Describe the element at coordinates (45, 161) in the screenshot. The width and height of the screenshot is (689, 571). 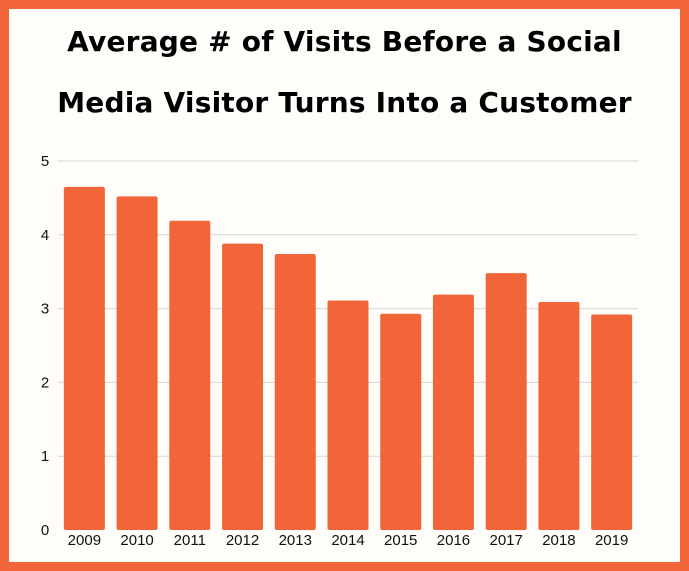
I see `y-tick-label: 5` at that location.